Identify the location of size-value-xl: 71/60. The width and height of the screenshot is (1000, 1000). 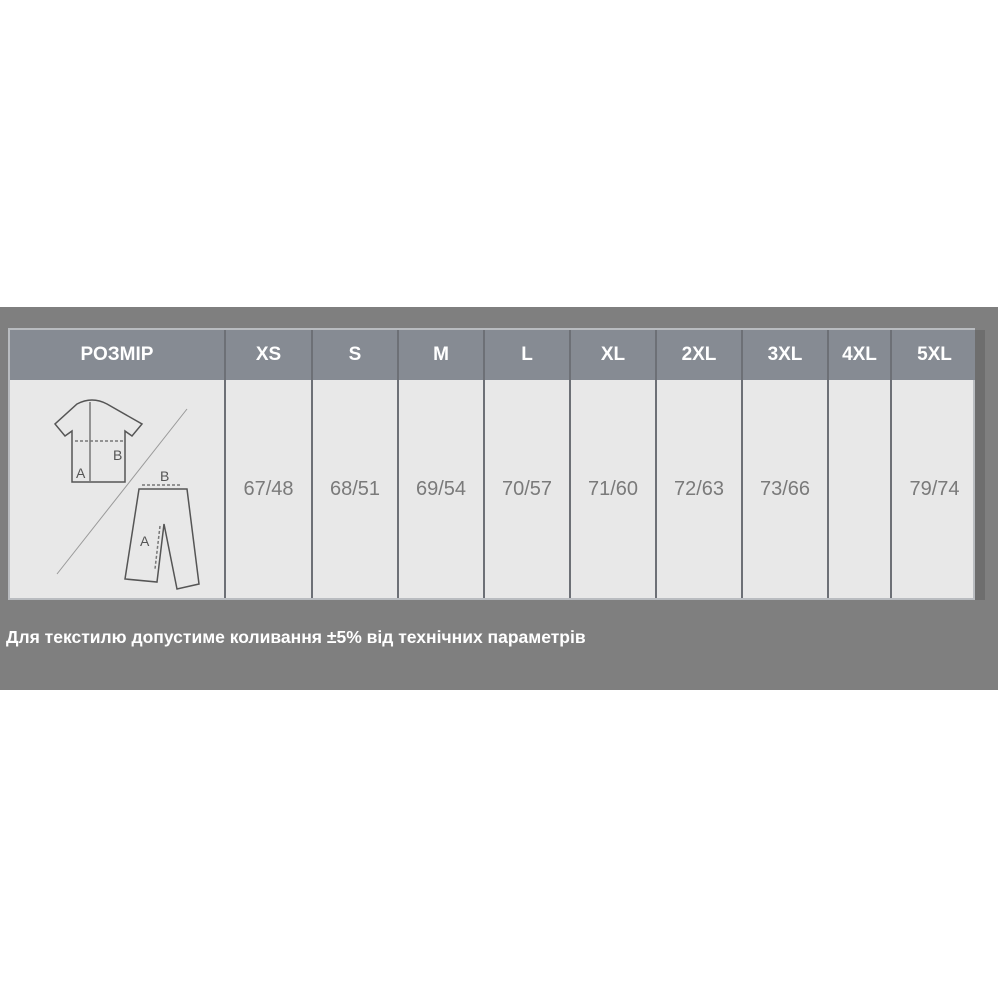
(614, 489).